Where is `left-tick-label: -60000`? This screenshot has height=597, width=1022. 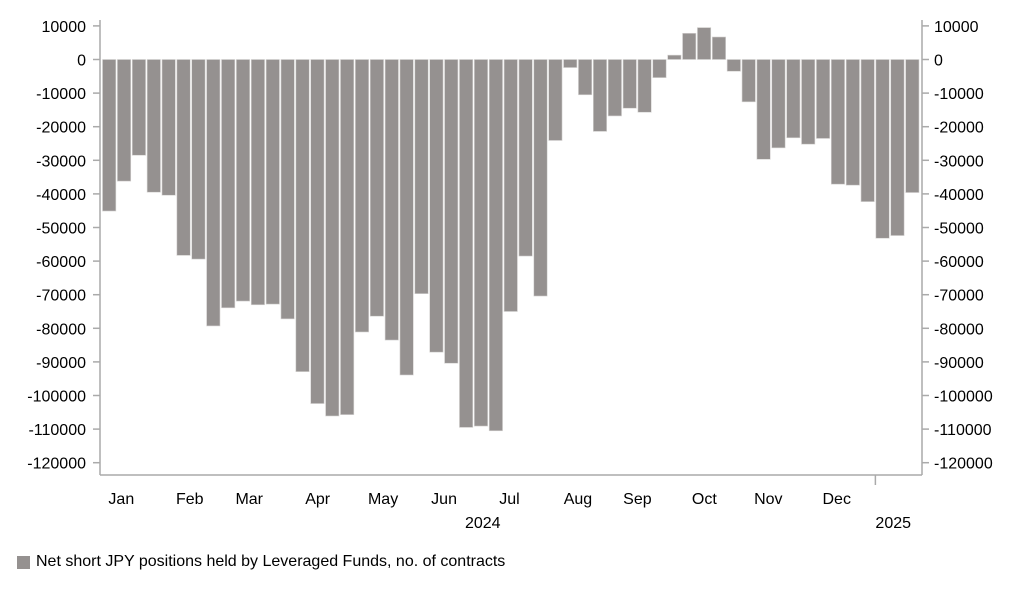
left-tick-label: -60000 is located at coordinates (61, 262).